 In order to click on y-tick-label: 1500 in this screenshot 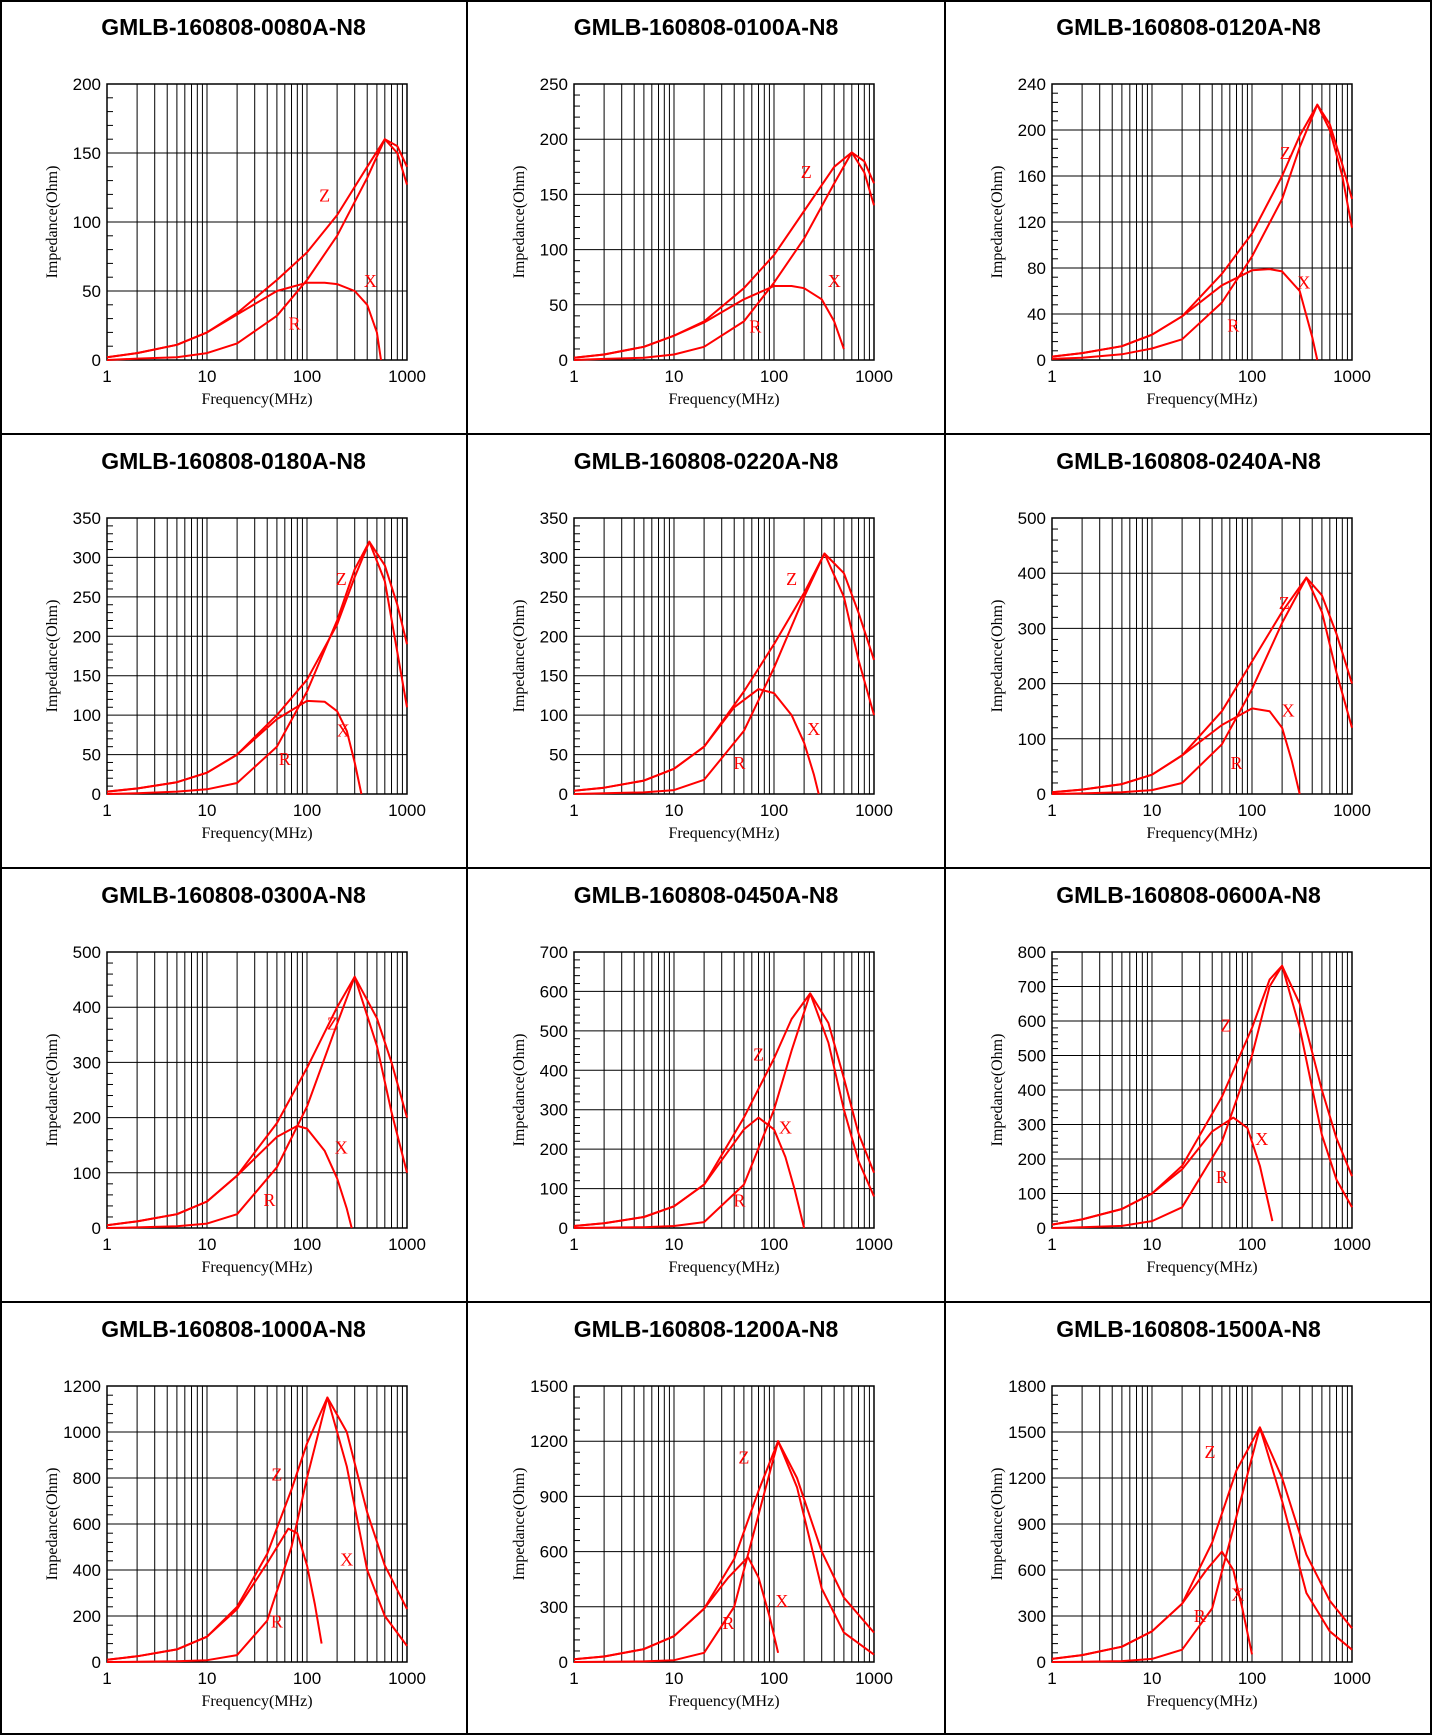, I will do `click(1027, 1432)`.